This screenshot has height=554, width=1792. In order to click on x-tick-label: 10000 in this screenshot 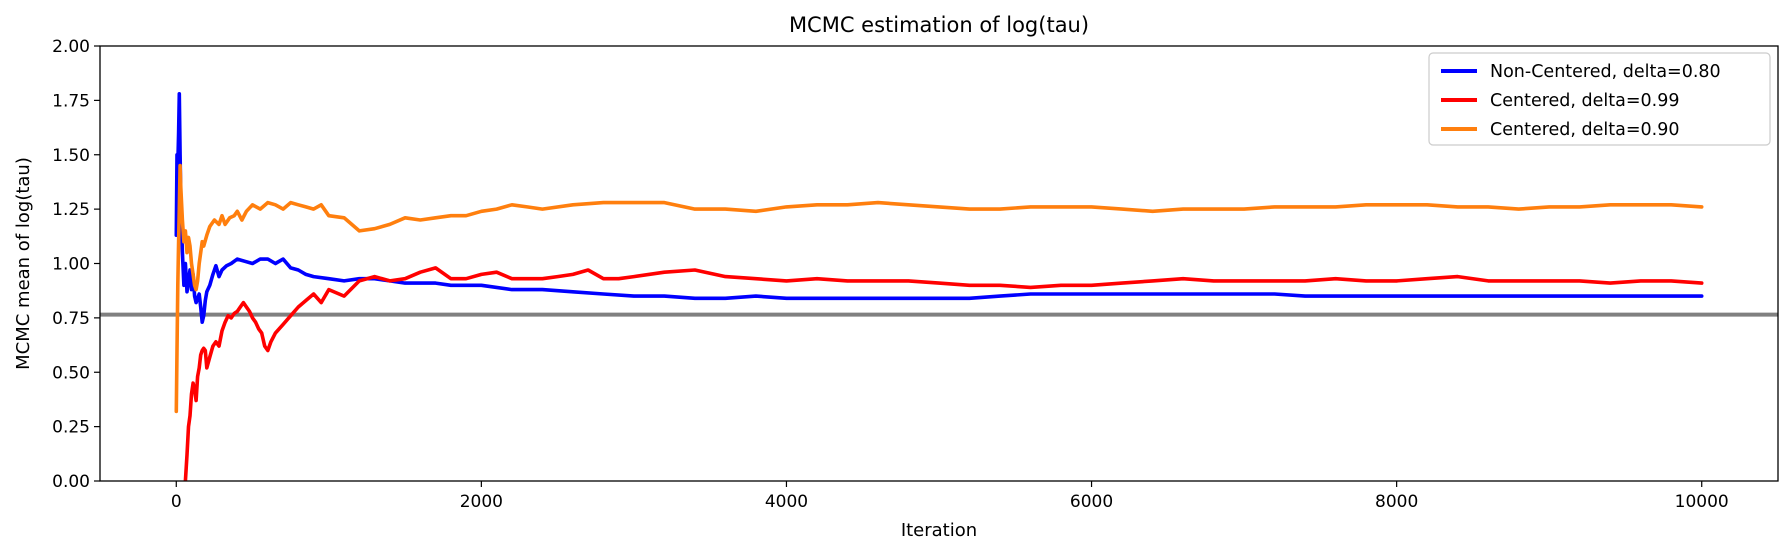, I will do `click(1702, 502)`.